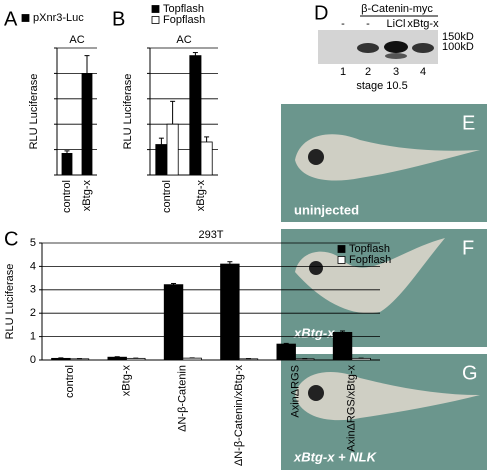 This screenshot has width=489, height=470. I want to click on x-tick-label: ΔN-β-Catenin, so click(183, 398).